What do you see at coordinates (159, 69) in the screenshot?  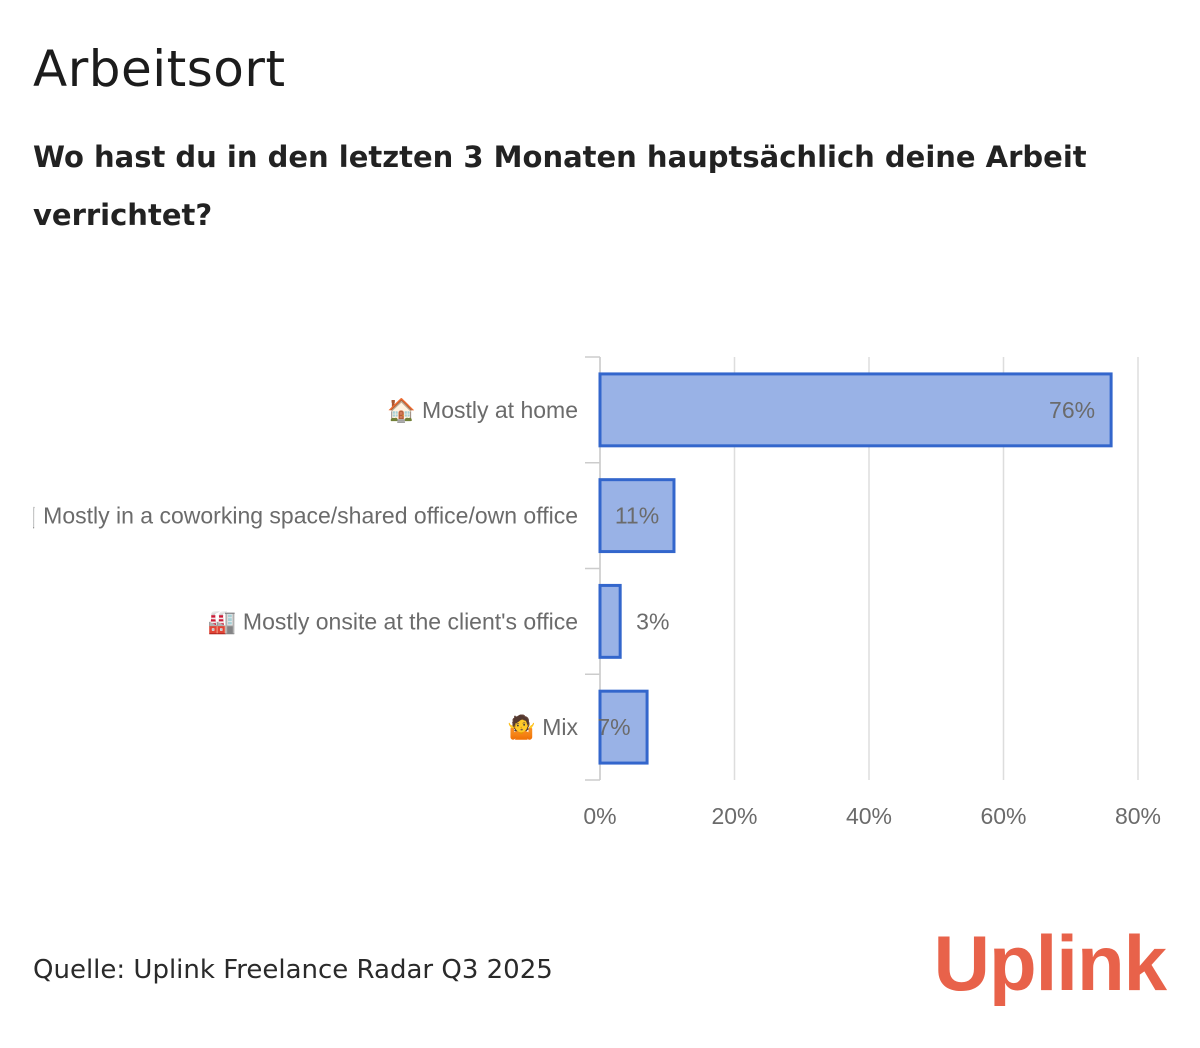 I see `chart-title: Arbeitsort` at bounding box center [159, 69].